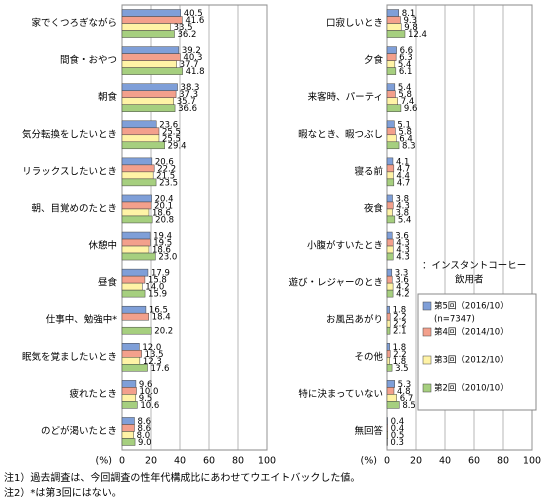 This screenshot has height=501, width=547. I want to click on value-label: 23.0, so click(167, 258).